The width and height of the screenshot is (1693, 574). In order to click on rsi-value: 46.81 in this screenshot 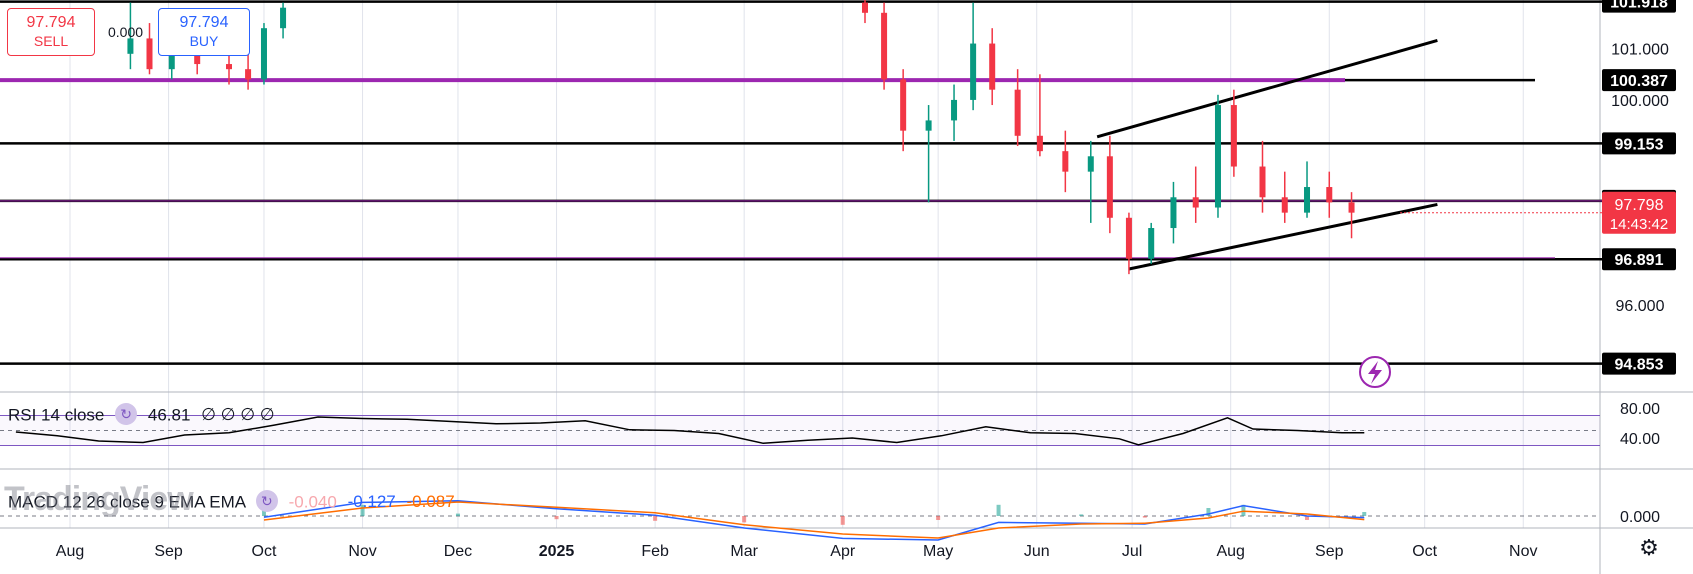, I will do `click(169, 415)`.